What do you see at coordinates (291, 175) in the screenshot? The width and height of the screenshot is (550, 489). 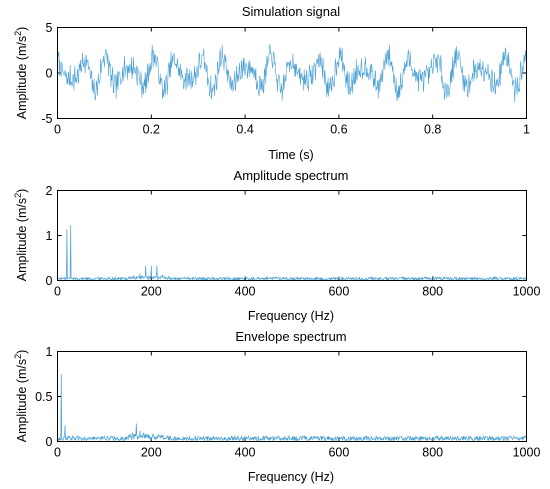 I see `chart-title: Amplitude spectrum` at bounding box center [291, 175].